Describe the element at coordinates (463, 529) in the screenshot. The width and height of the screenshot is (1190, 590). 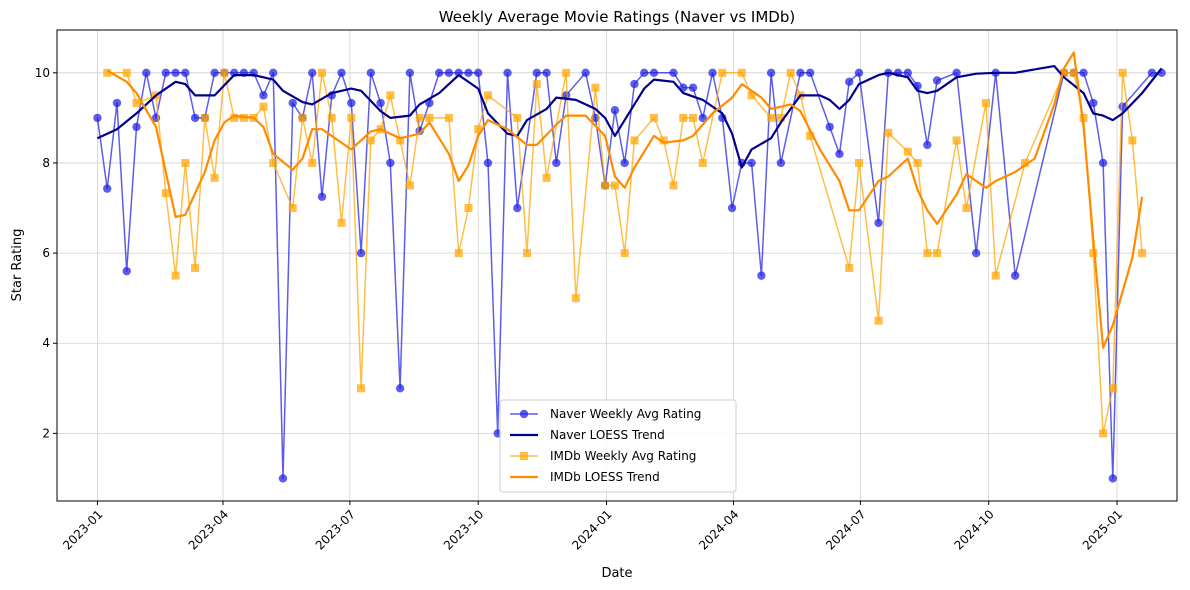
I see `x-tick-label: 2023-10` at that location.